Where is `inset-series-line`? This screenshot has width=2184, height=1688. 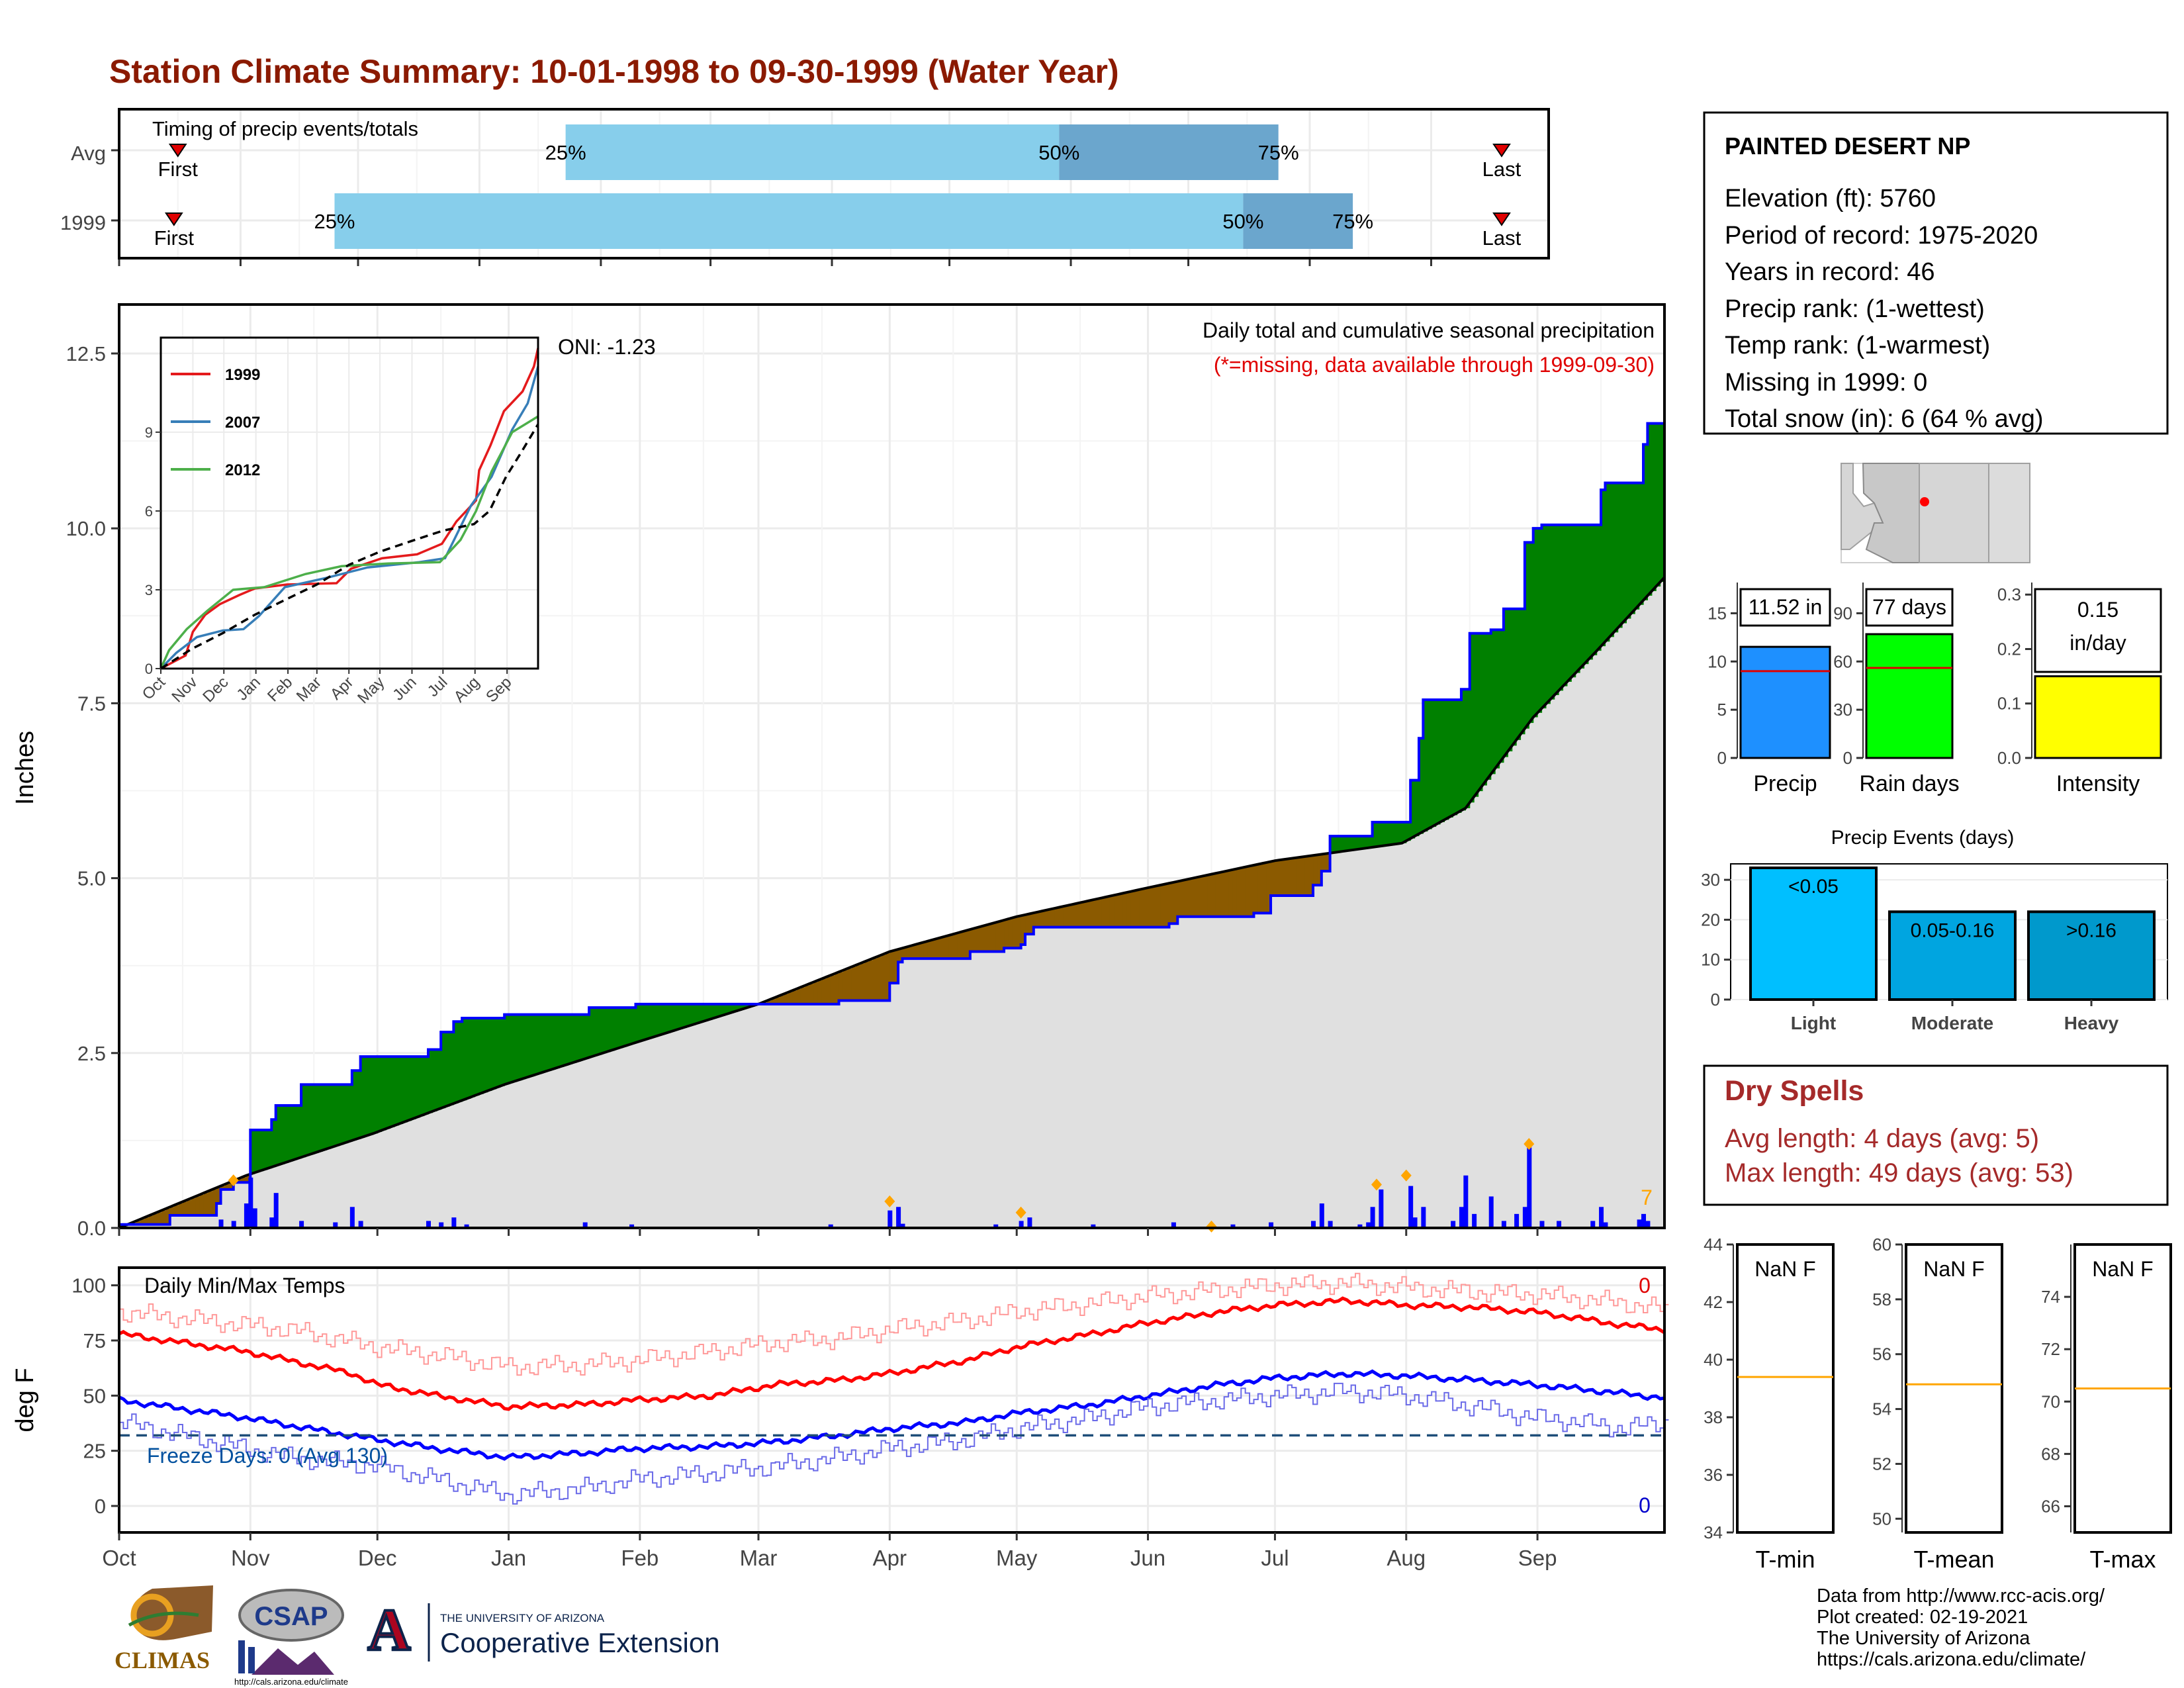 inset-series-line is located at coordinates (349, 518).